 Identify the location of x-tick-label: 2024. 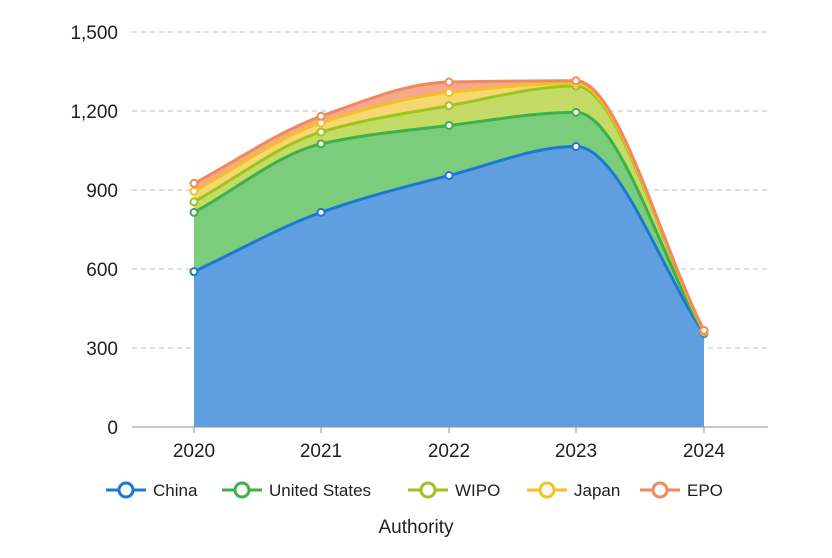
(704, 451).